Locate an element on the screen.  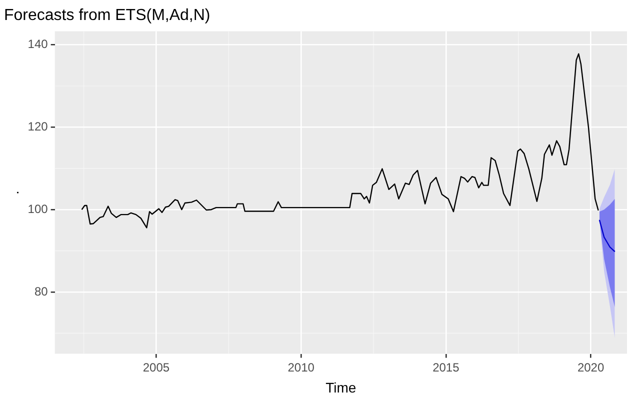
x-tick-label: 2015 is located at coordinates (446, 367).